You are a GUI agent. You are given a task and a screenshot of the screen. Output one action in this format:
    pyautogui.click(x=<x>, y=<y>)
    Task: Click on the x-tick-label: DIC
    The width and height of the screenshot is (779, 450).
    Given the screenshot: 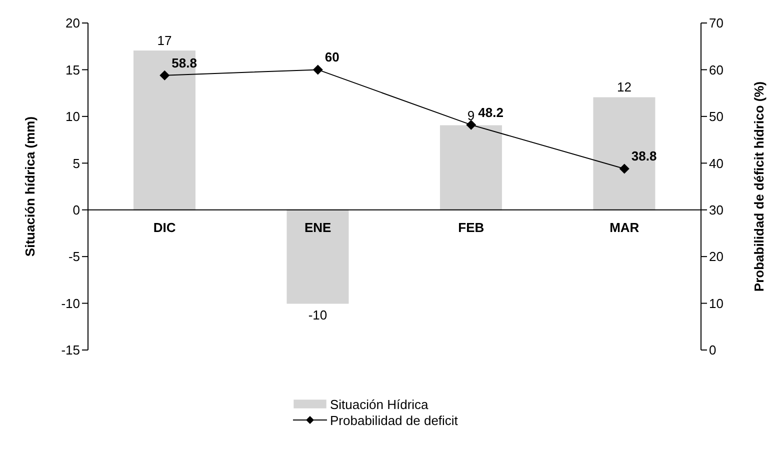 What is the action you would take?
    pyautogui.click(x=164, y=227)
    